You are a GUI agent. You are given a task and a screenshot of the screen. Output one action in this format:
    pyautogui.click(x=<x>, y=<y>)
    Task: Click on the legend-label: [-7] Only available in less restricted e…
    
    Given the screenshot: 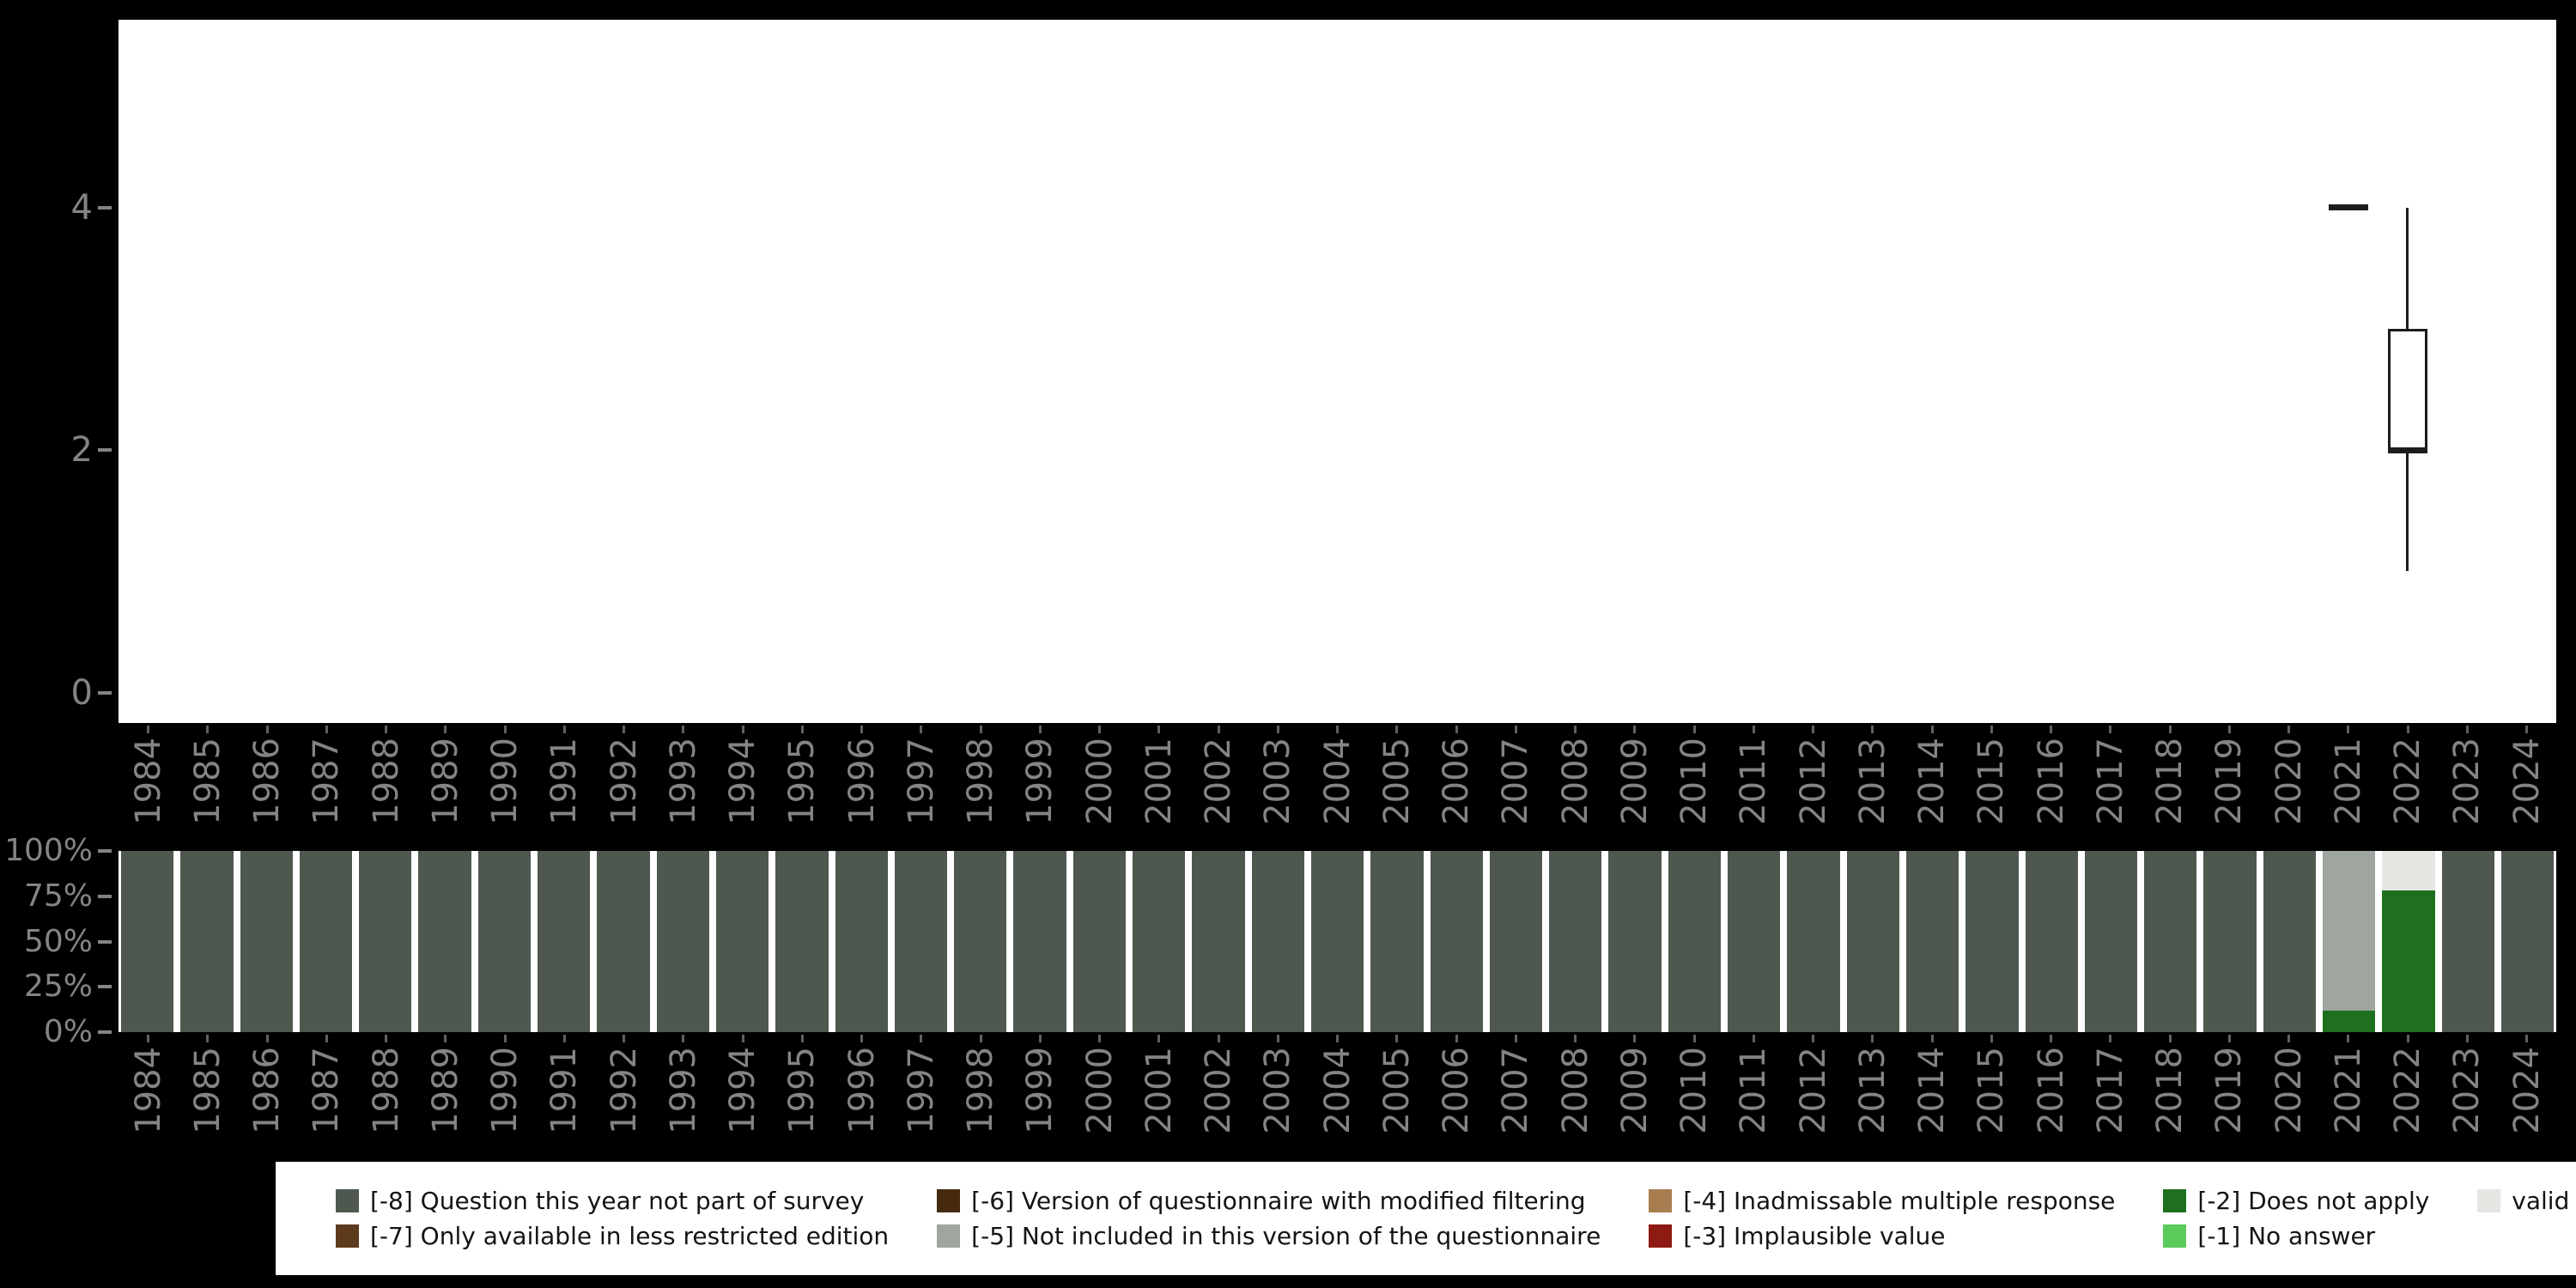 What is the action you would take?
    pyautogui.click(x=630, y=1236)
    